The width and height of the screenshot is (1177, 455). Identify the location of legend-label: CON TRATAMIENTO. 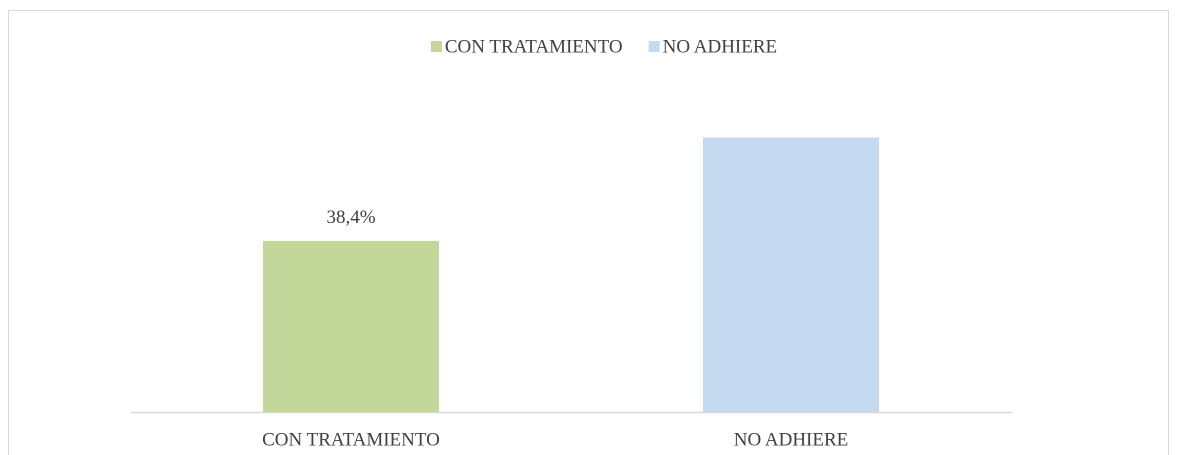
(534, 46).